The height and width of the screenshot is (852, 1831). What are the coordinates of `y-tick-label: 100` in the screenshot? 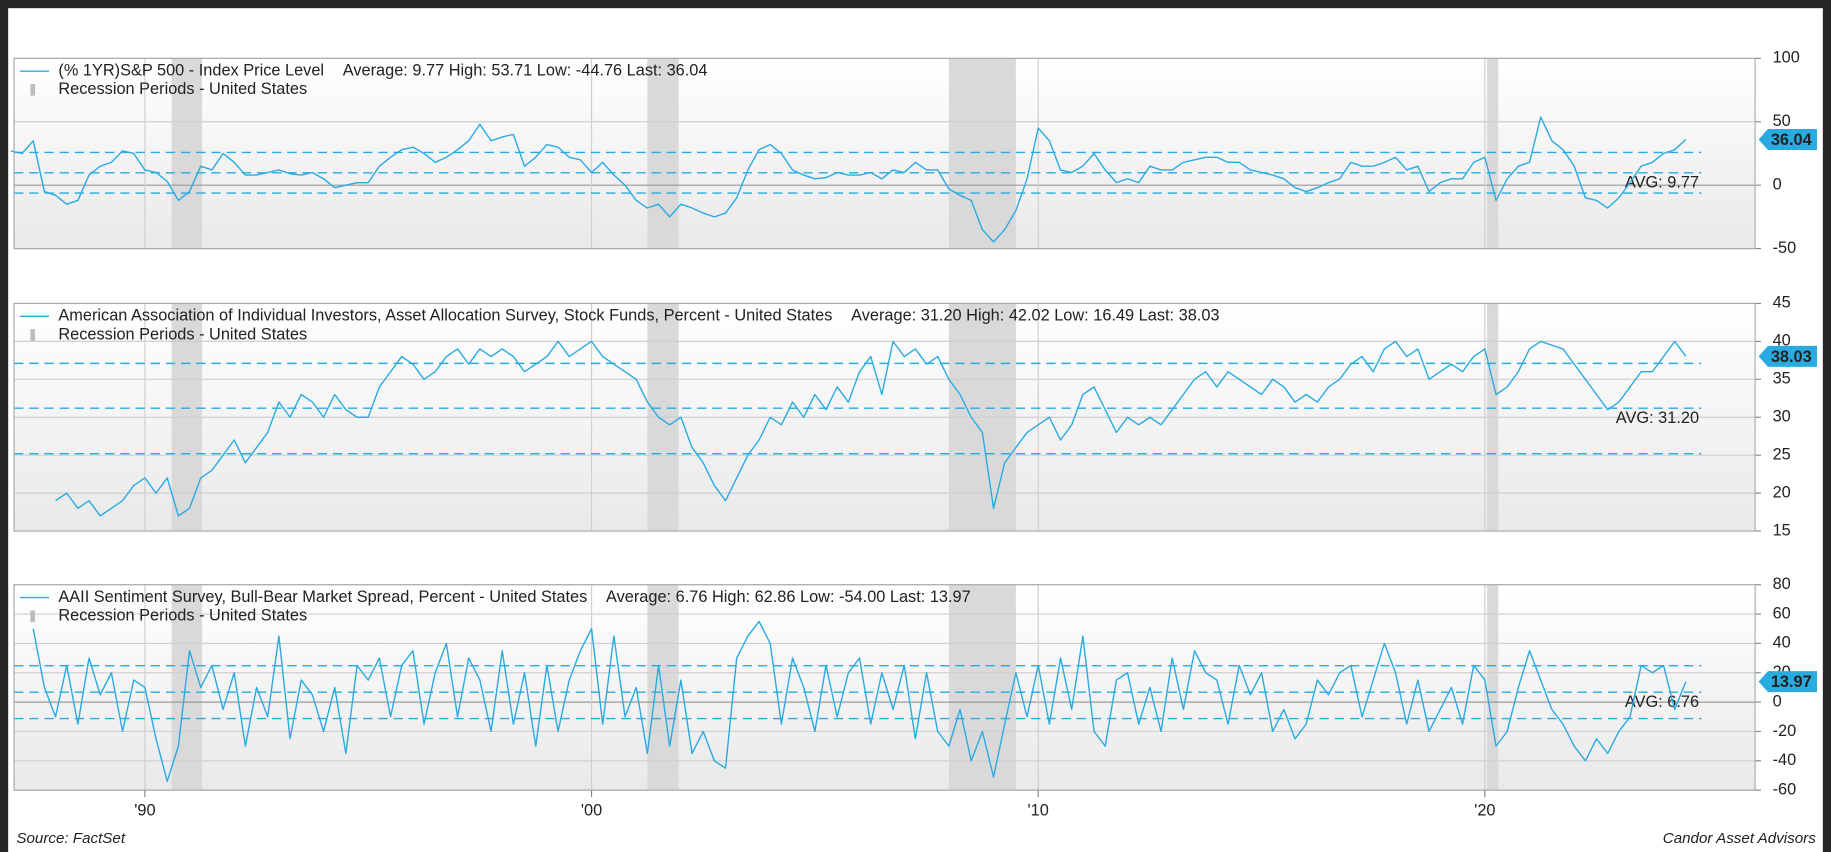 It's located at (1786, 58).